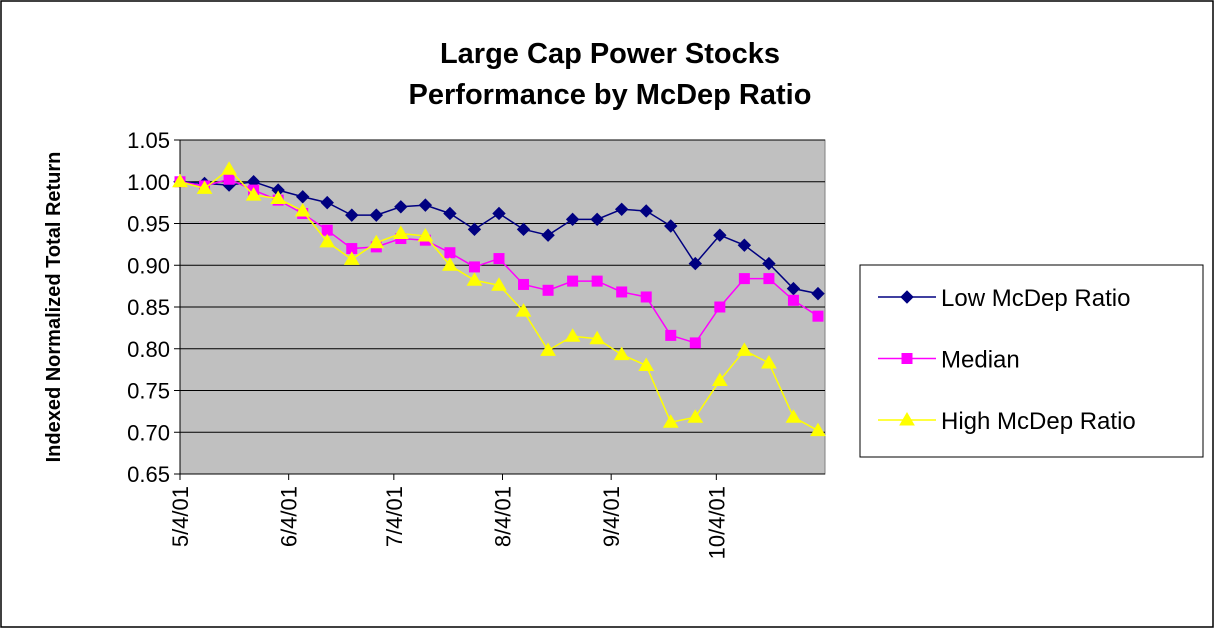 The height and width of the screenshot is (634, 1215). What do you see at coordinates (1035, 298) in the screenshot?
I see `legend-label: Low McDep Ratio` at bounding box center [1035, 298].